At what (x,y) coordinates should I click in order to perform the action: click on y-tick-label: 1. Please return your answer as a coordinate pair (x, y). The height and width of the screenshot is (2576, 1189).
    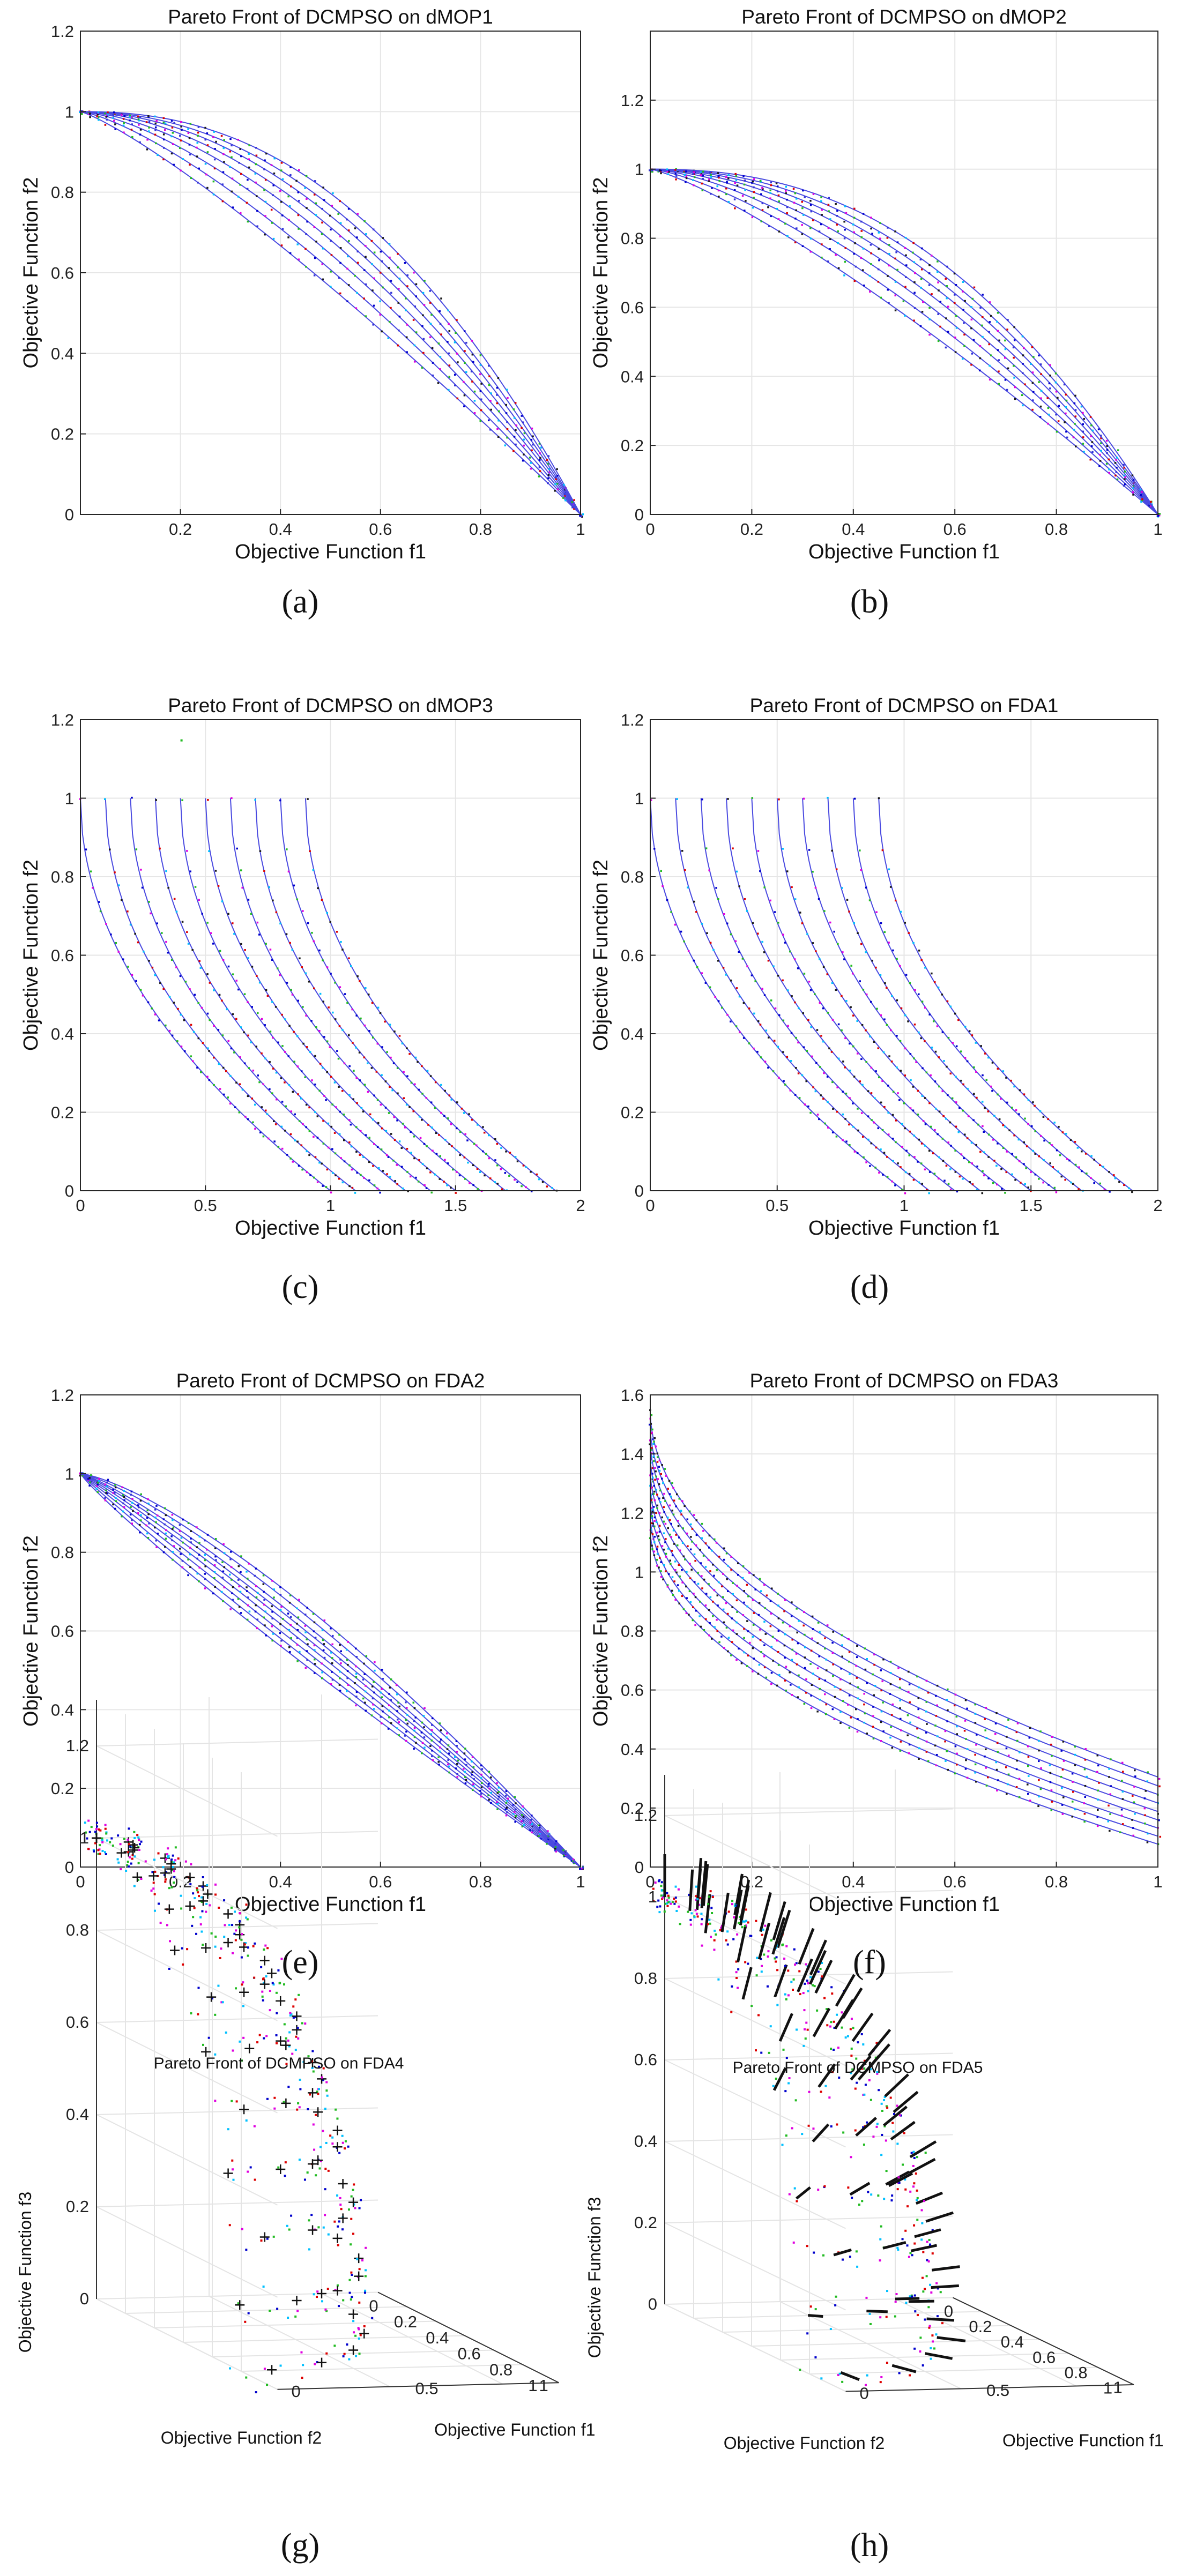
    Looking at the image, I should click on (1108, 2388).